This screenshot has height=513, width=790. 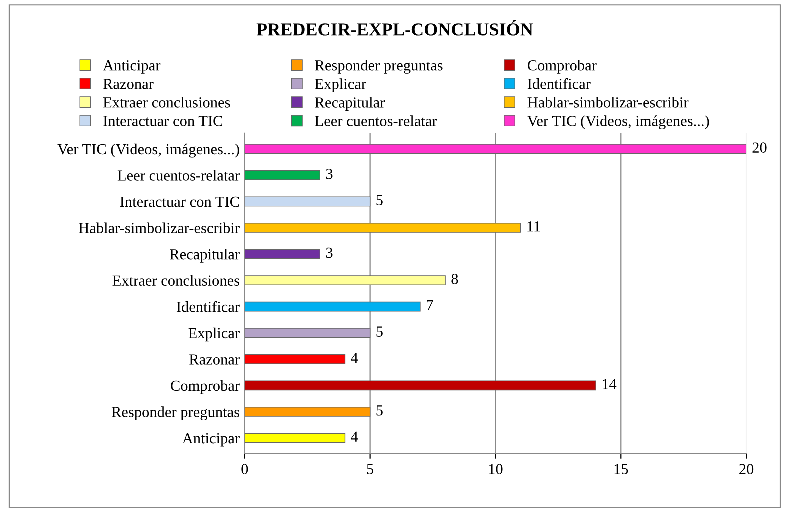 I want to click on y-tick-label: Leer cuentos-relatar, so click(x=179, y=175).